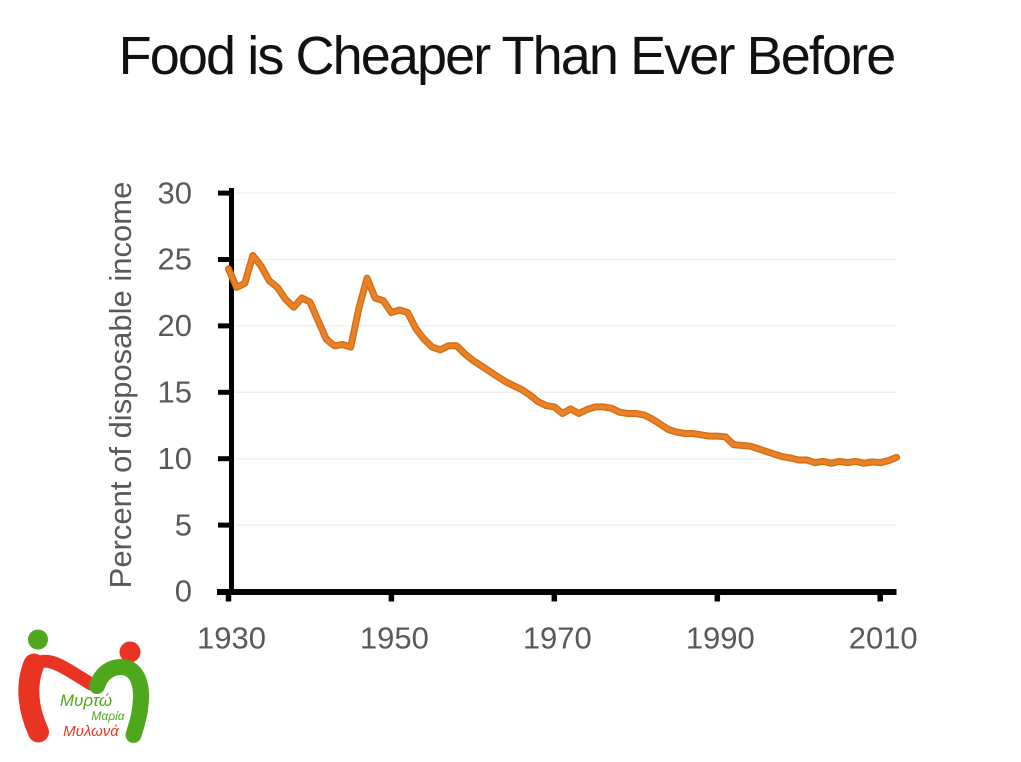 This screenshot has height=762, width=1021. What do you see at coordinates (175, 392) in the screenshot?
I see `svg-text: 15` at bounding box center [175, 392].